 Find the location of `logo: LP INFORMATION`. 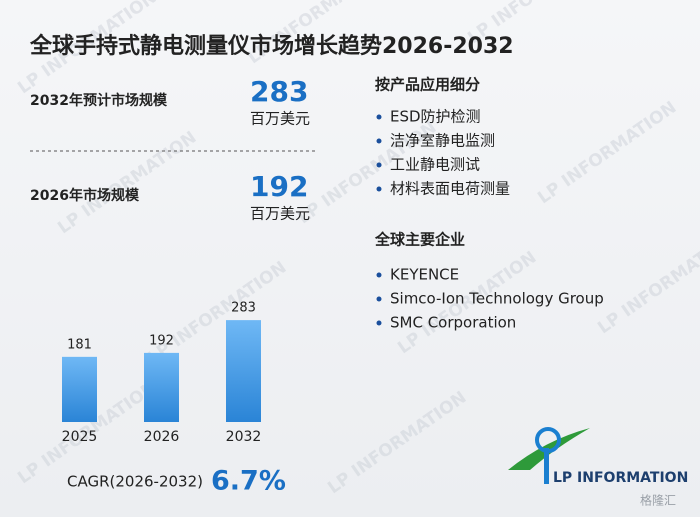

logo: LP INFORMATION is located at coordinates (598, 456).